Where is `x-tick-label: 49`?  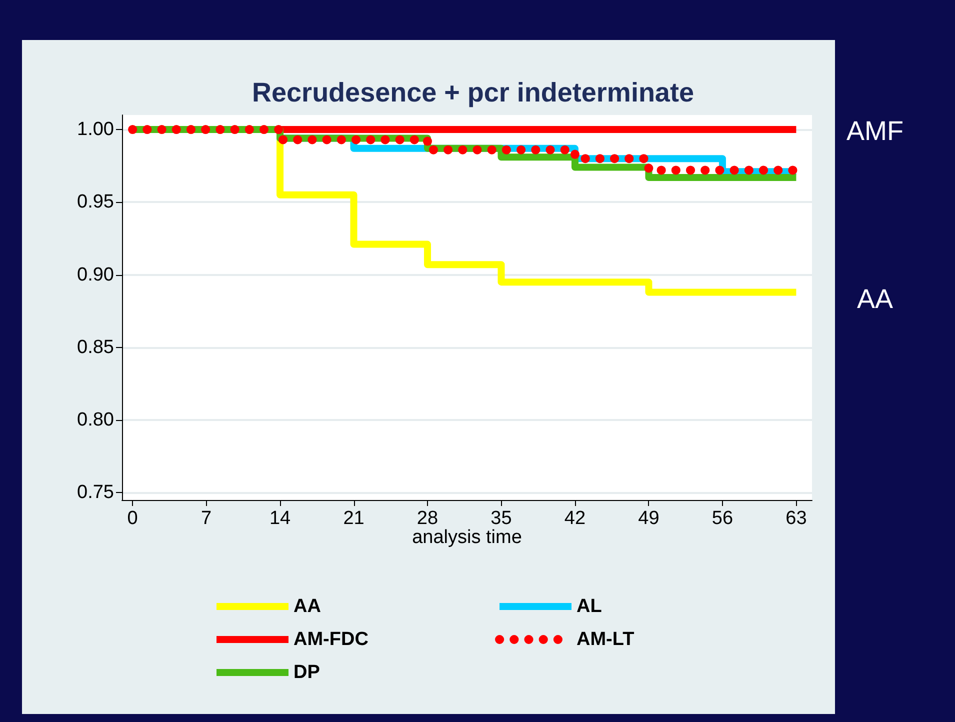
x-tick-label: 49 is located at coordinates (649, 518).